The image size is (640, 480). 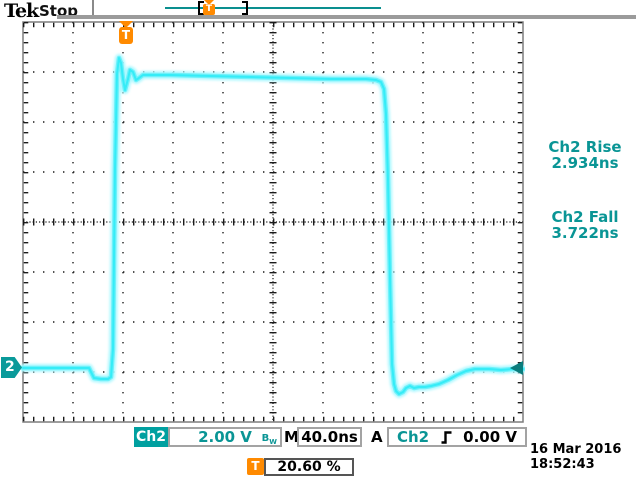 I want to click on trigger-readout: Ch2 0.00 V, so click(x=457, y=437).